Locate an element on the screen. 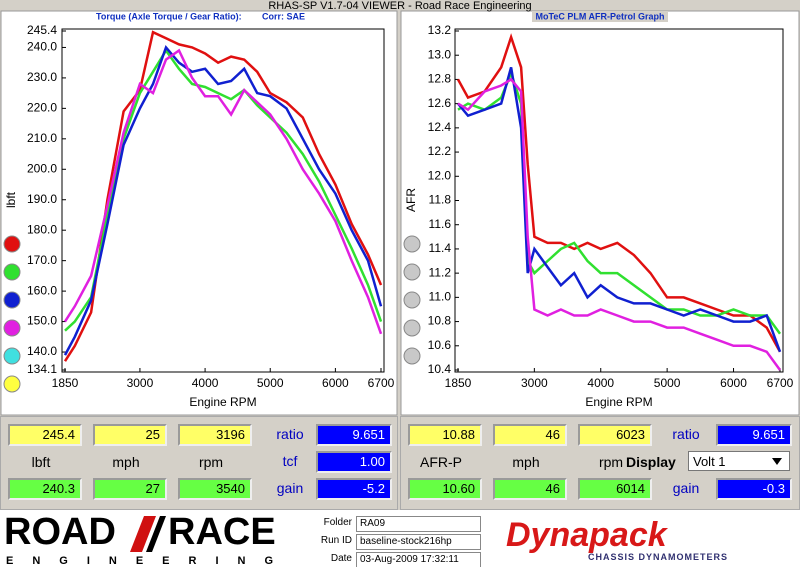 Image resolution: width=800 pixels, height=567 pixels. logo-text: RACE is located at coordinates (222, 532).